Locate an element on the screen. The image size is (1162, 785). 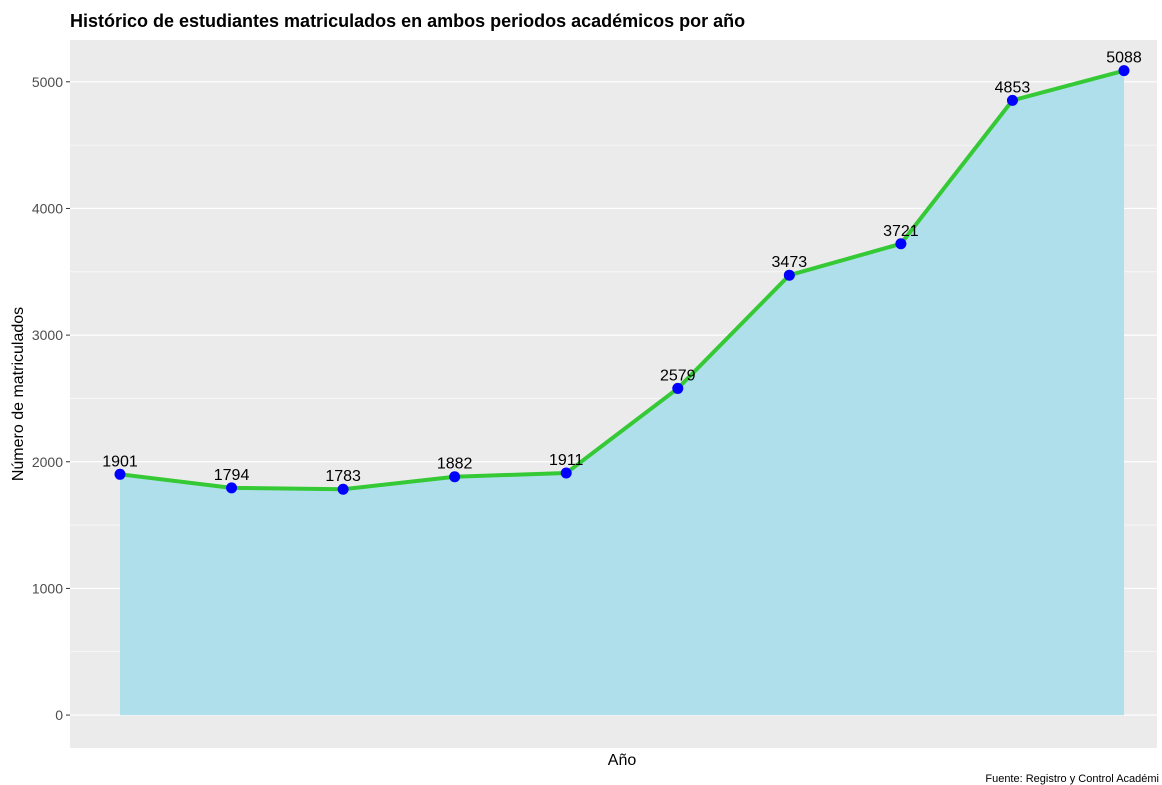
data-label: 1911 is located at coordinates (566, 460).